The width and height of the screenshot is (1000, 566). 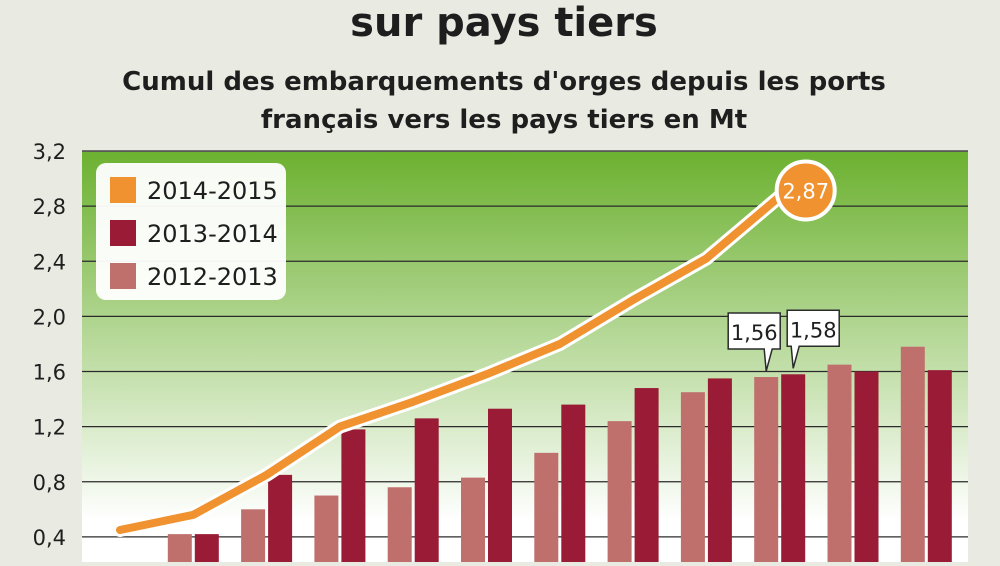 I want to click on chart-subtitle-line-2: français vers les pays tiers en Mt, so click(x=504, y=120).